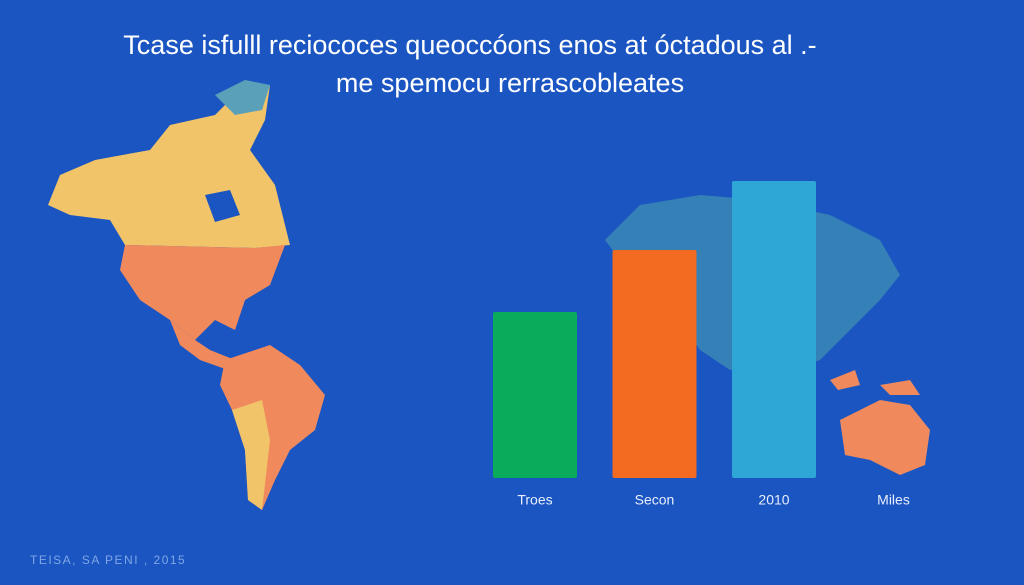  Describe the element at coordinates (510, 83) in the screenshot. I see `chart-title: me spemocu rerrascobleates` at that location.